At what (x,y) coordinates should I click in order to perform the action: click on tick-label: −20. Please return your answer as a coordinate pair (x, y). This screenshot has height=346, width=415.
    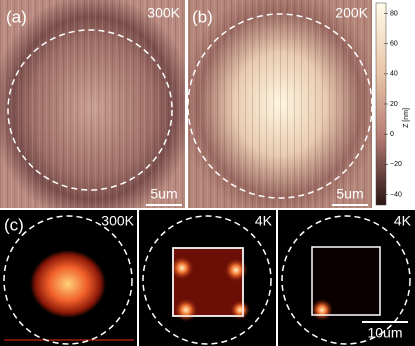
    Looking at the image, I should click on (396, 164).